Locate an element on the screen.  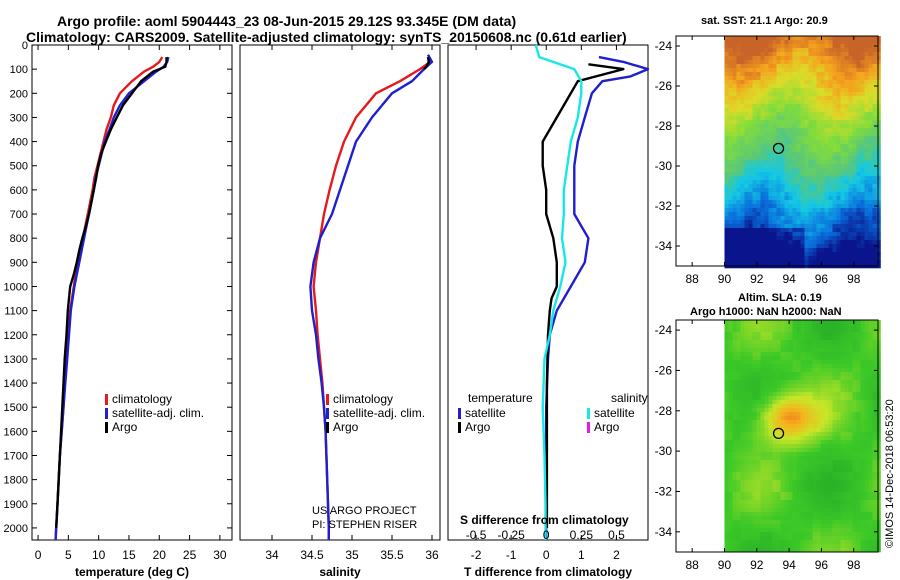
ytick-label: 1800 is located at coordinates (16, 481).